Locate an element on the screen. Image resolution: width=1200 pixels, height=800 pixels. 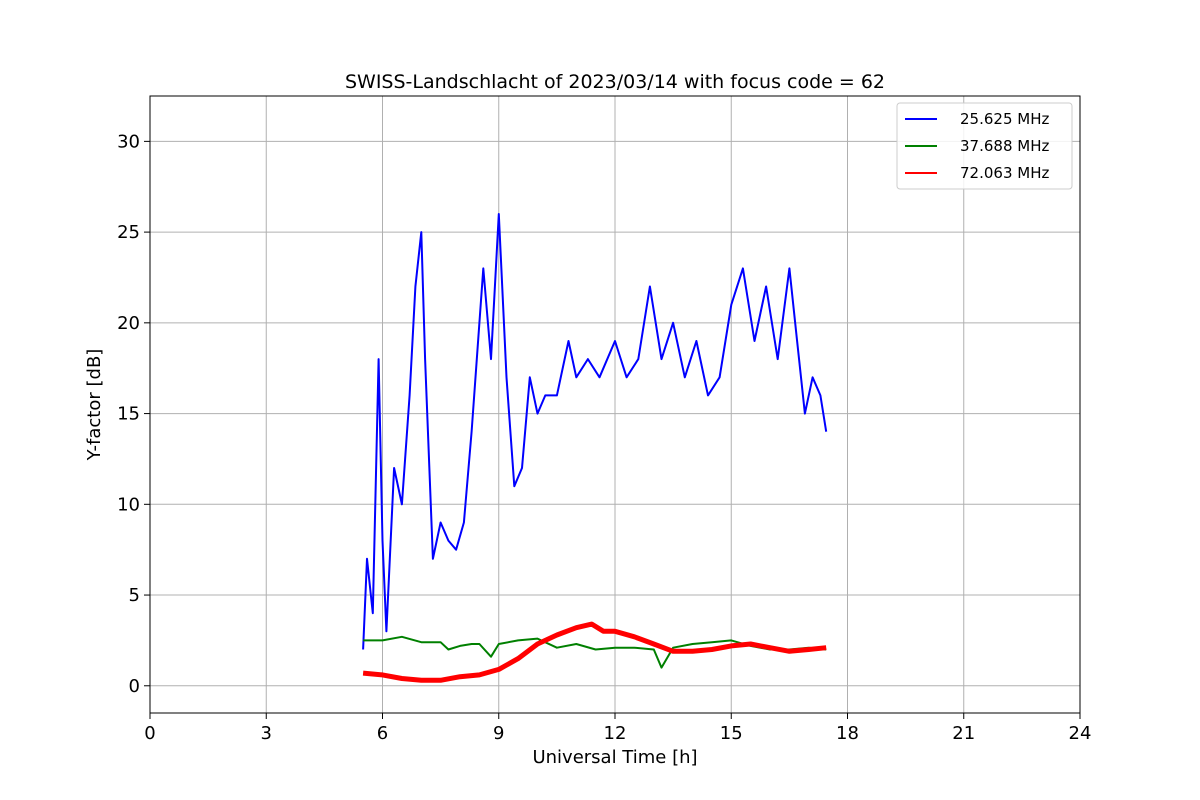
x-tick-label: 0 is located at coordinates (149, 733).